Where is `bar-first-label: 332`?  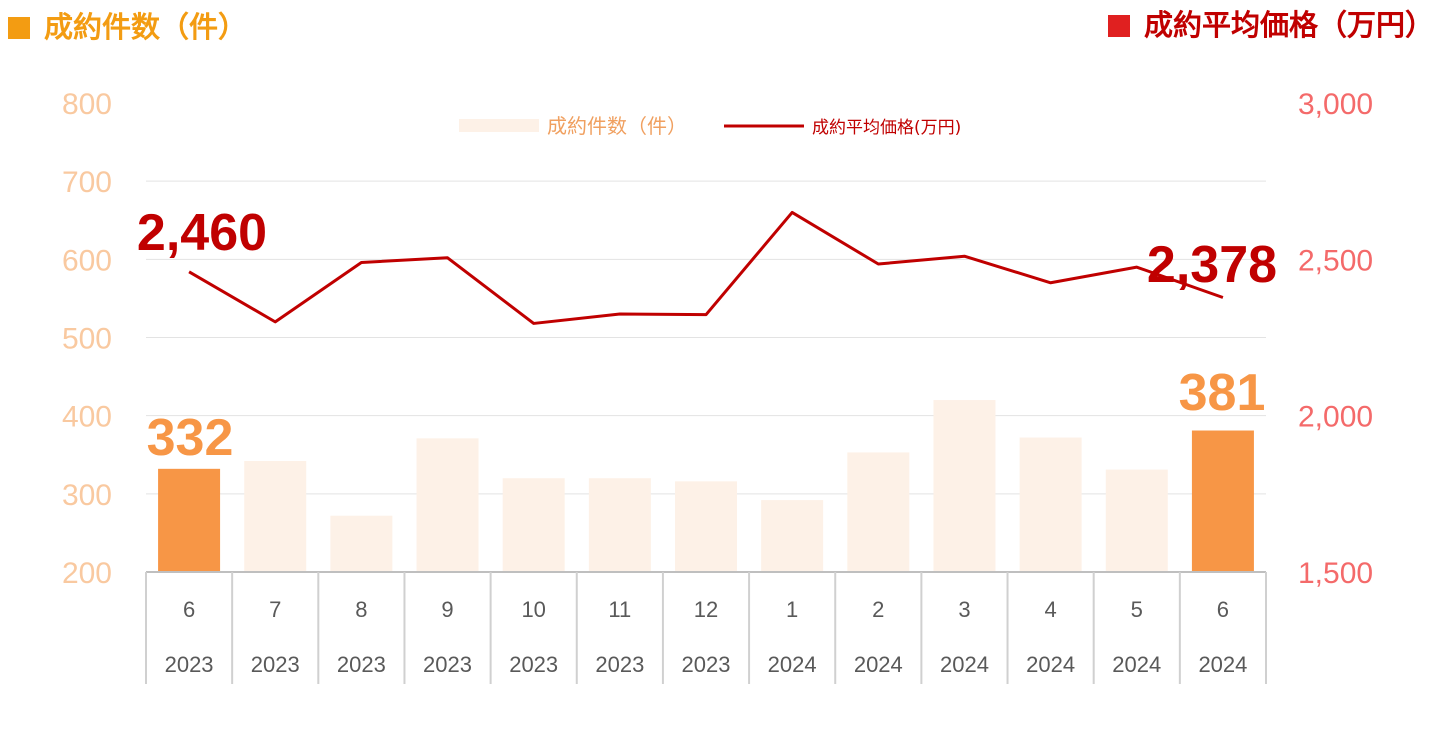 bar-first-label: 332 is located at coordinates (190, 438).